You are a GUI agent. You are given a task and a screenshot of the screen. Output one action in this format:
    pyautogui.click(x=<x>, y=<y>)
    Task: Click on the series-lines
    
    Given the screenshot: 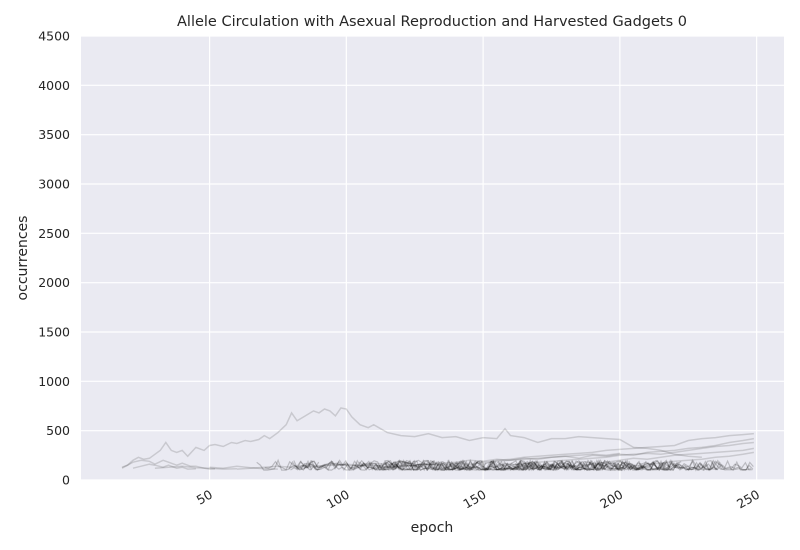 What is the action you would take?
    pyautogui.click(x=438, y=438)
    